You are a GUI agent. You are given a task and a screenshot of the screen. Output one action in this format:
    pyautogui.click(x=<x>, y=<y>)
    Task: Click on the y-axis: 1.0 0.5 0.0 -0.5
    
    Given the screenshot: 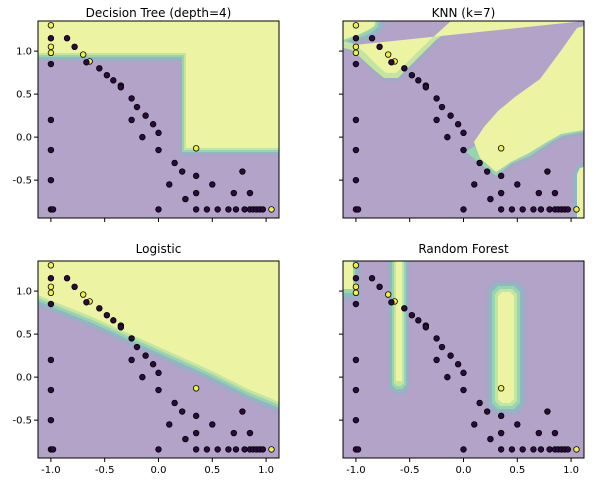 What is the action you would take?
    pyautogui.click(x=25, y=357)
    